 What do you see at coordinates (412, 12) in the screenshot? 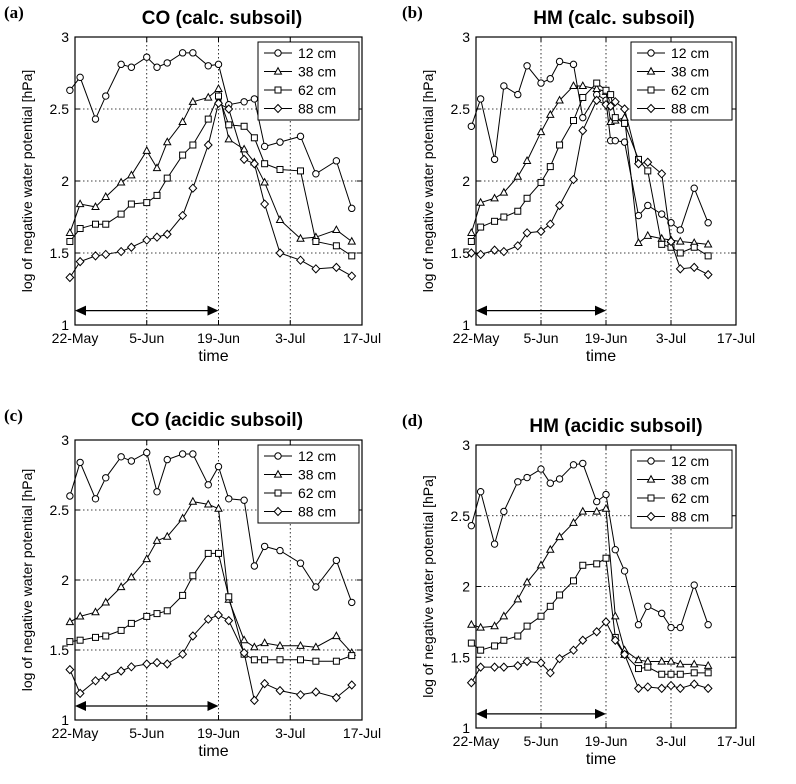
I see `panel-letter: (b)` at bounding box center [412, 12].